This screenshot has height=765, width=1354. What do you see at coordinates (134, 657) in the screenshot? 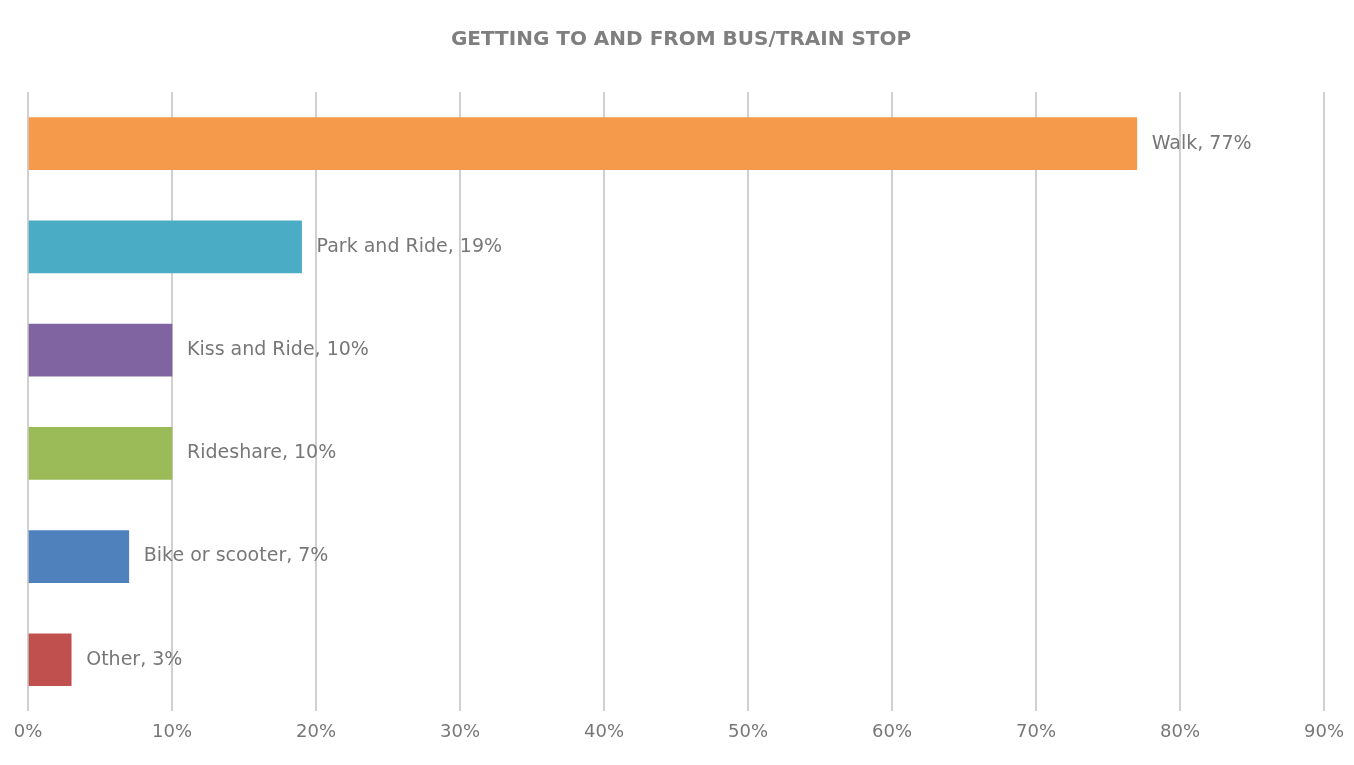
I see `data-label: Other, 3%` at bounding box center [134, 657].